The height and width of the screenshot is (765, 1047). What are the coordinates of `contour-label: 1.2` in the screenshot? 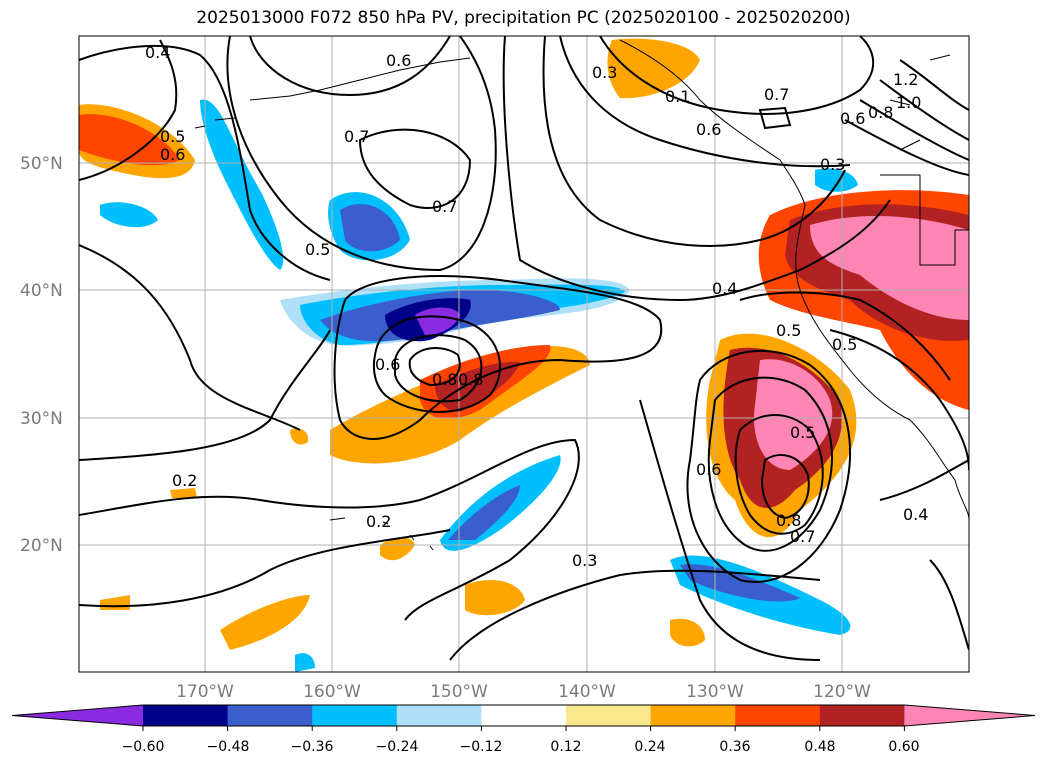 It's located at (905, 79).